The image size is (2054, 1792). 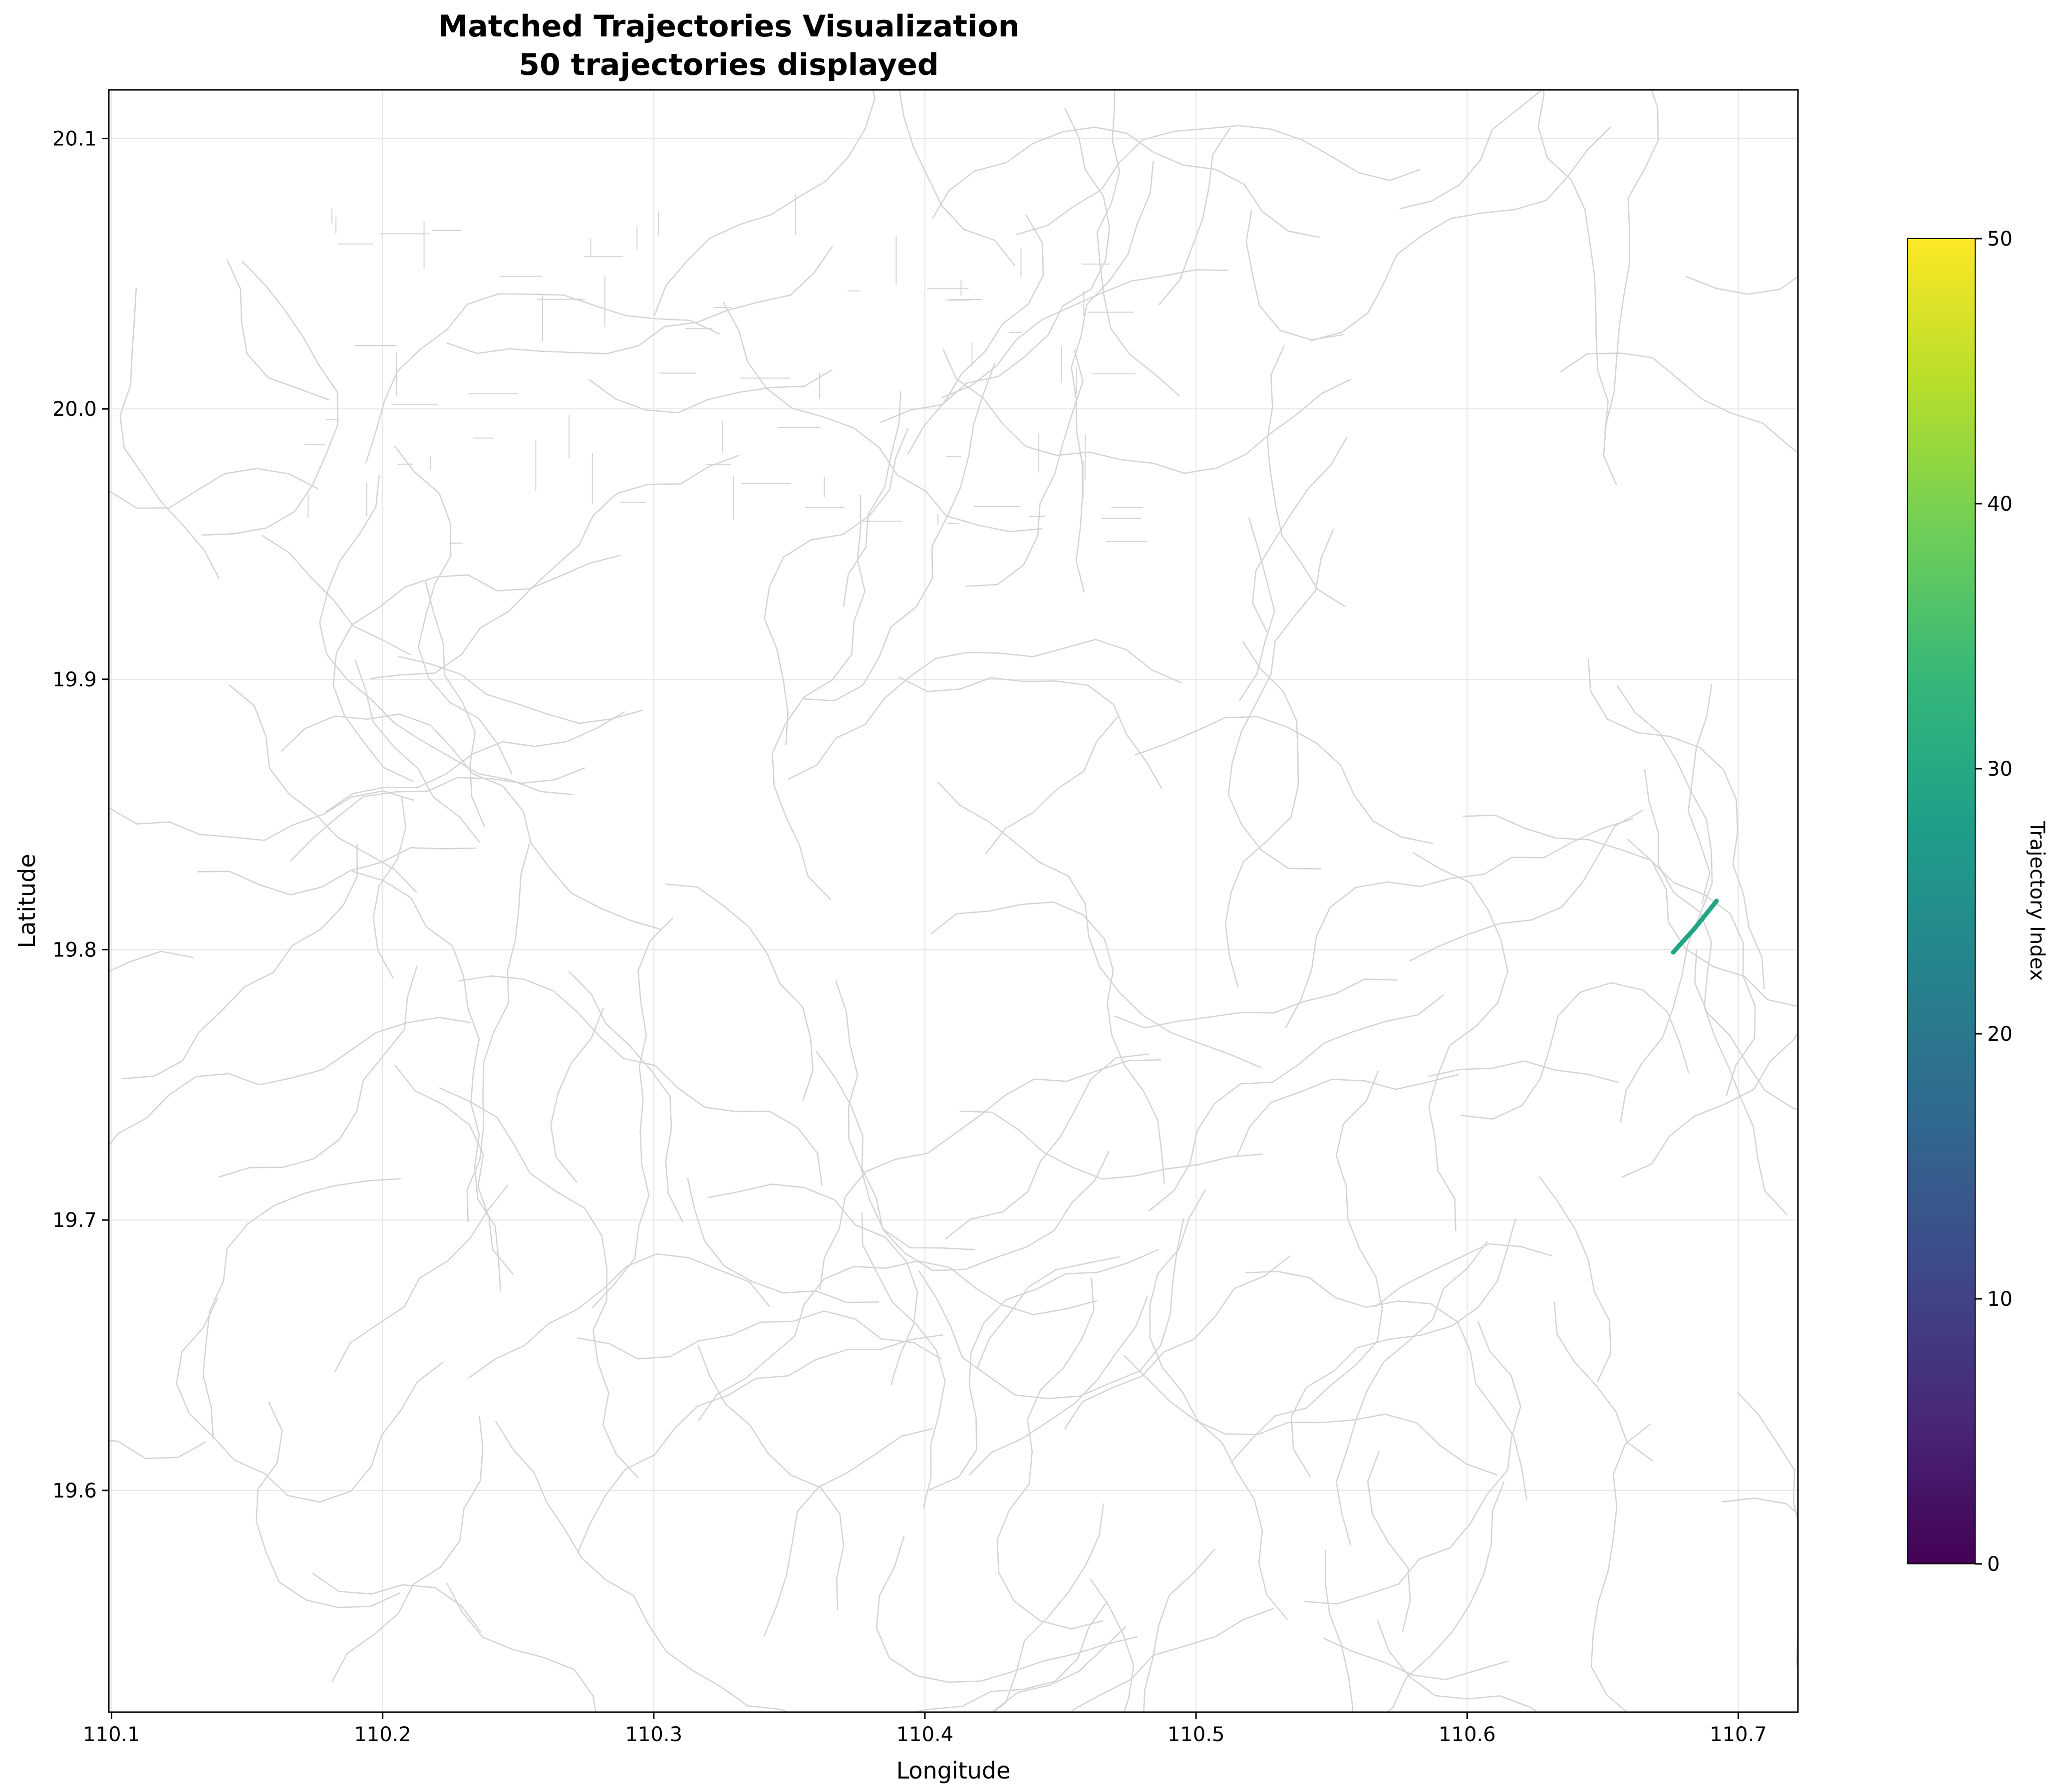 I want to click on x-tick-label: 110.1, so click(x=111, y=1734).